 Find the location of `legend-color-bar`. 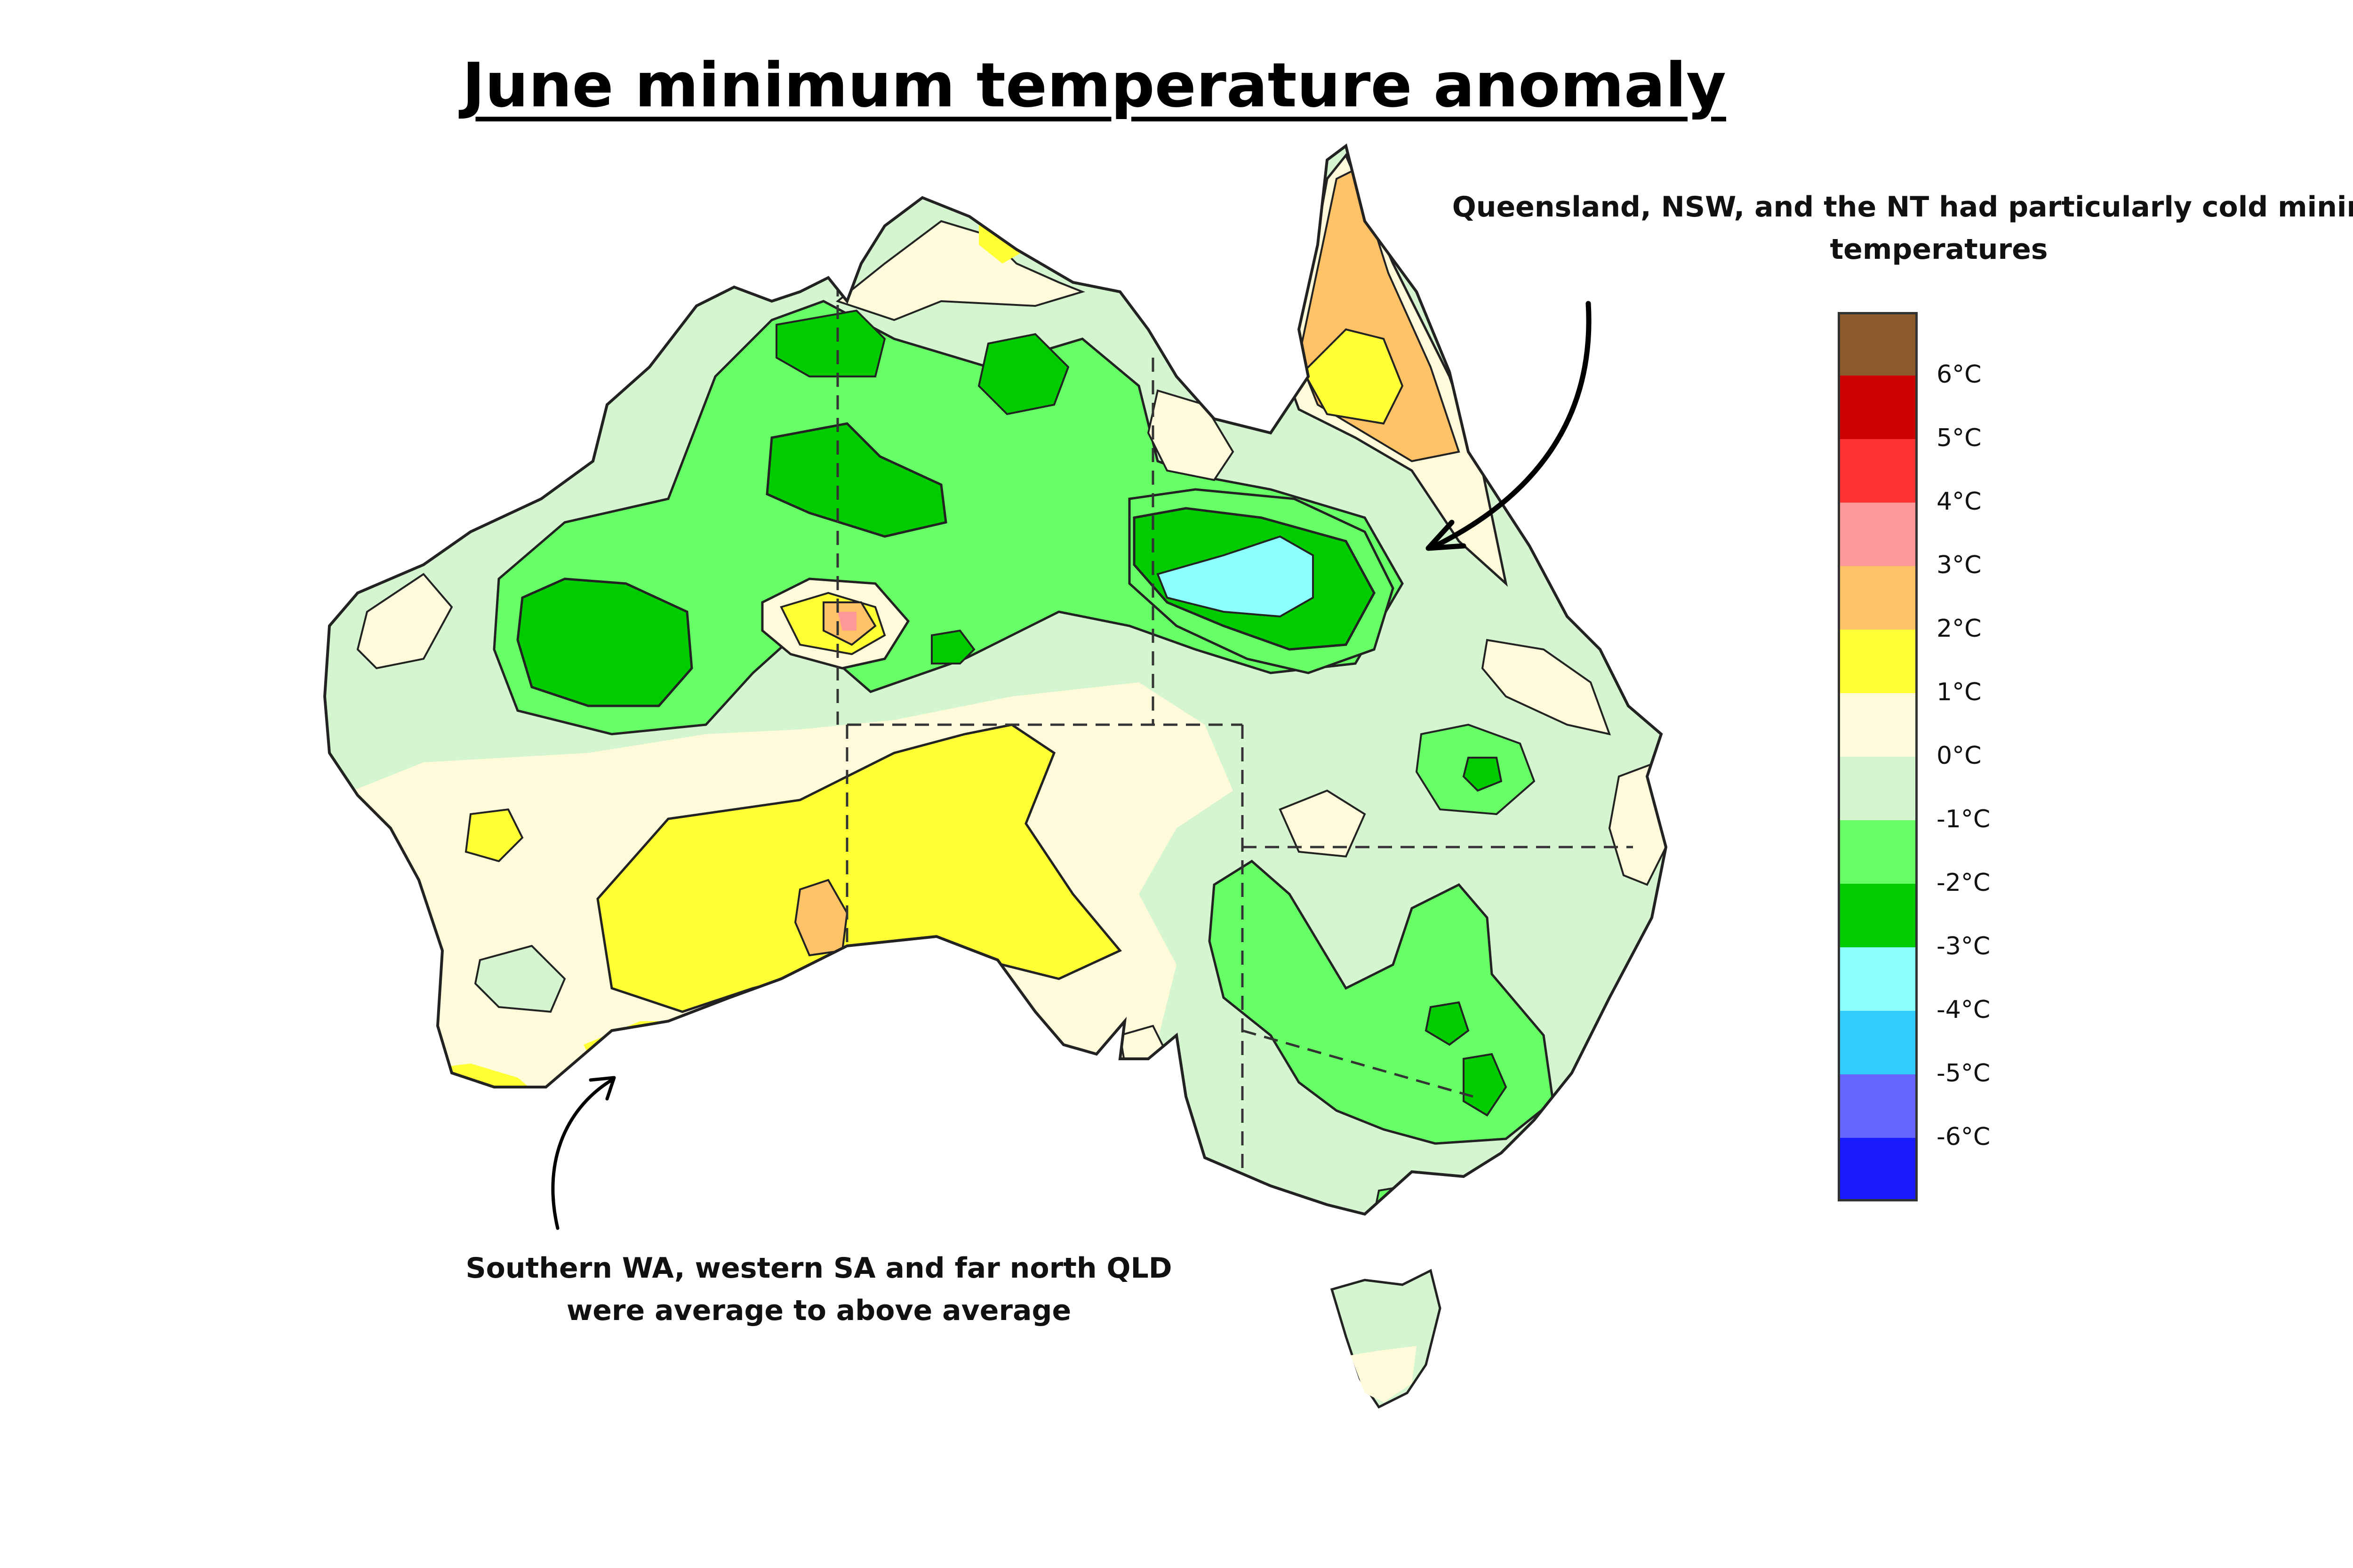

legend-color-bar is located at coordinates (1878, 756).